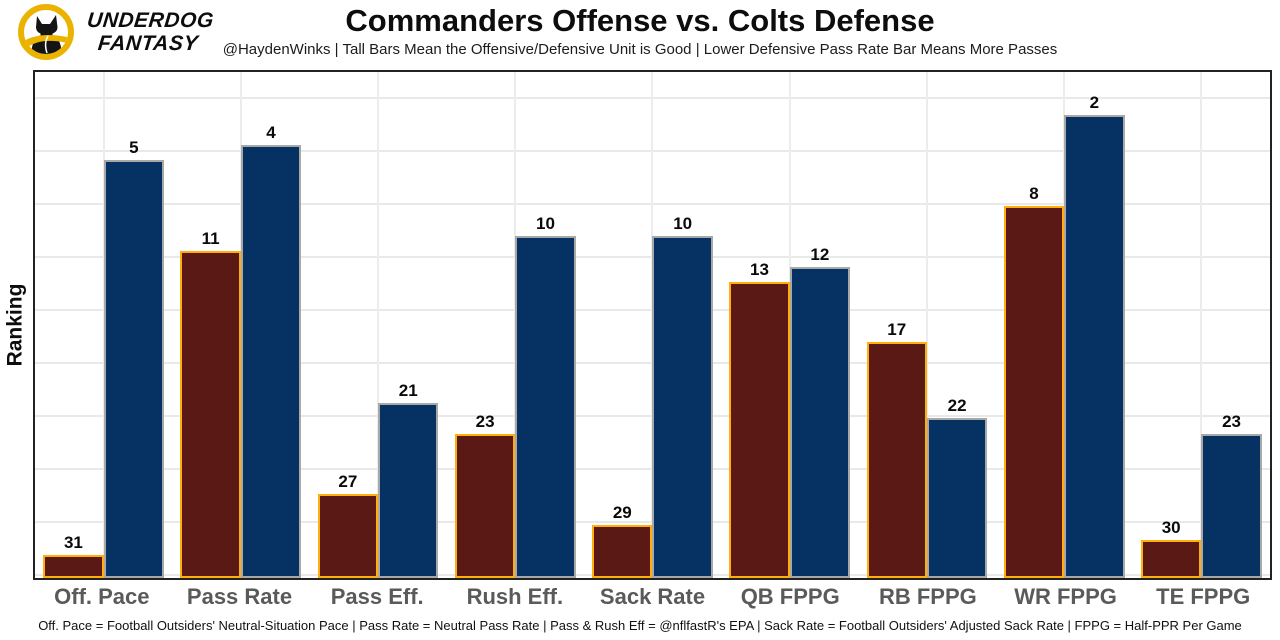  Describe the element at coordinates (73, 325) in the screenshot. I see `bar-column: 31` at that location.